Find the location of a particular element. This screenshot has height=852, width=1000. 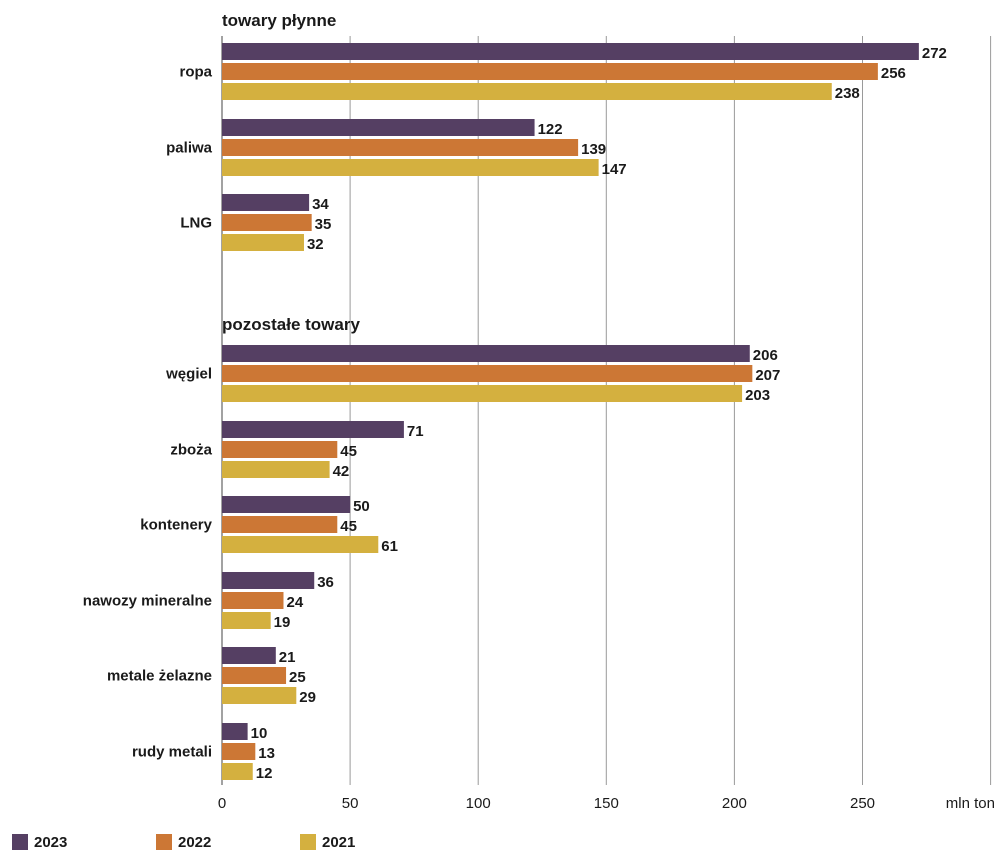

data-label: 42 is located at coordinates (341, 471).